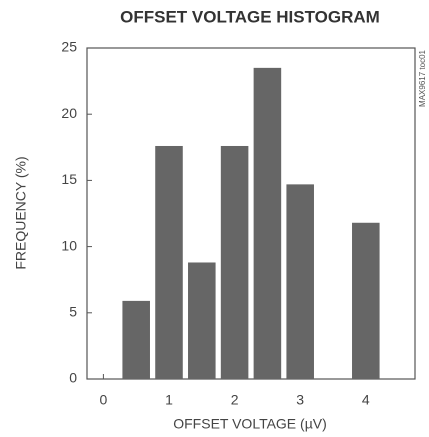 The width and height of the screenshot is (429, 437). Describe the element at coordinates (21, 212) in the screenshot. I see `y-axis-label: FREQUENCY (%)` at that location.